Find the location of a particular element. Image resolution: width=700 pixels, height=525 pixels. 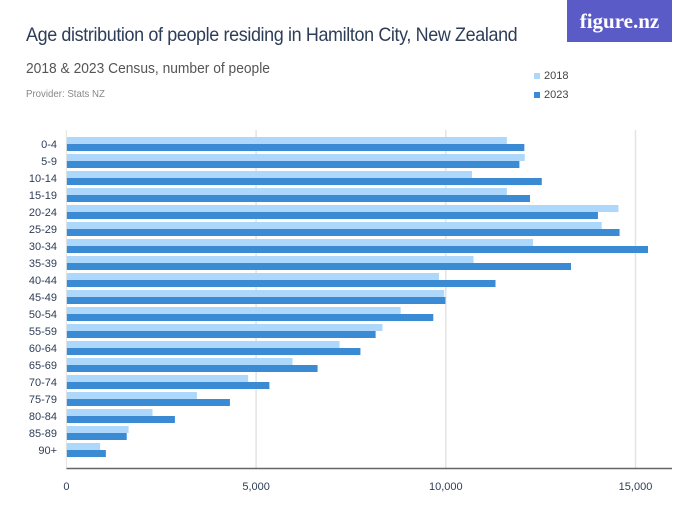

category-label: 55-59 is located at coordinates (43, 332).